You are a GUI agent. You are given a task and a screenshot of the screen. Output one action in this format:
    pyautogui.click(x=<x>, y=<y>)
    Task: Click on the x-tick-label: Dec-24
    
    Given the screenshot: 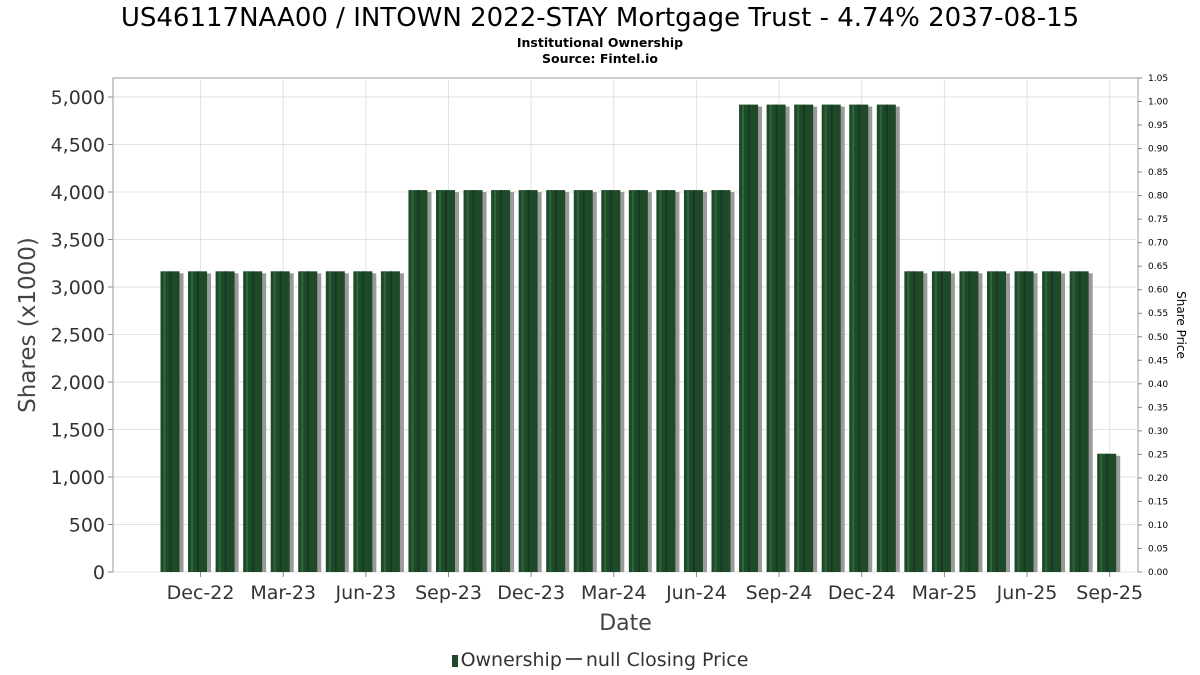 What is the action you would take?
    pyautogui.click(x=862, y=593)
    